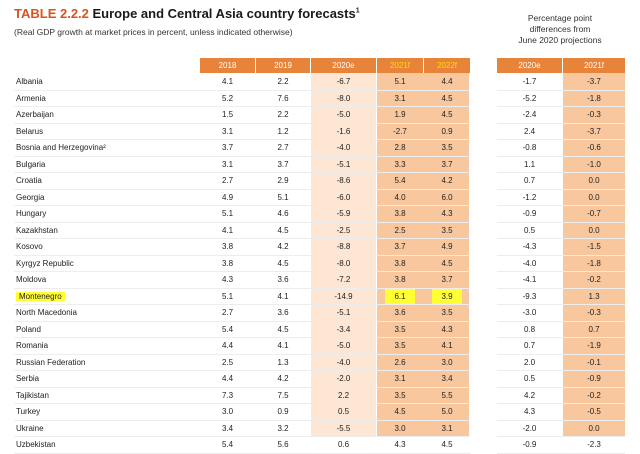 The width and height of the screenshot is (640, 454). Describe the element at coordinates (227, 213) in the screenshot. I see `value-2018-cell-text: 5.1` at that location.